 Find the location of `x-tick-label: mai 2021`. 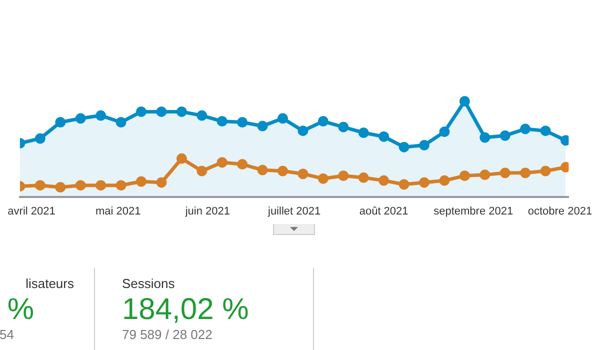

x-tick-label: mai 2021 is located at coordinates (118, 211).